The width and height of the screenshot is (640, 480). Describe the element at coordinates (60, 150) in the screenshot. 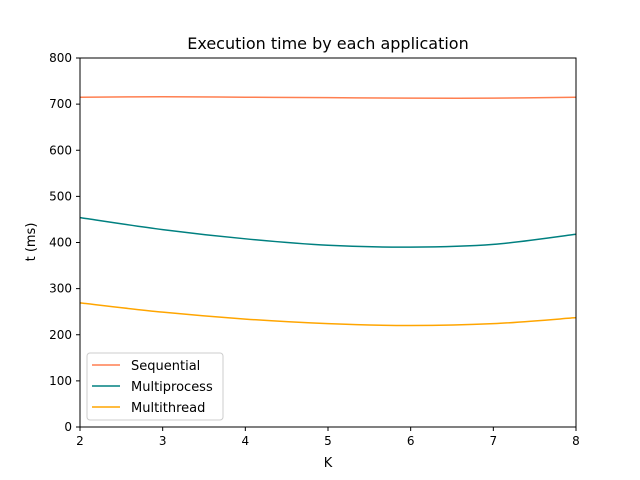

I see `y-tick-label: 600` at that location.